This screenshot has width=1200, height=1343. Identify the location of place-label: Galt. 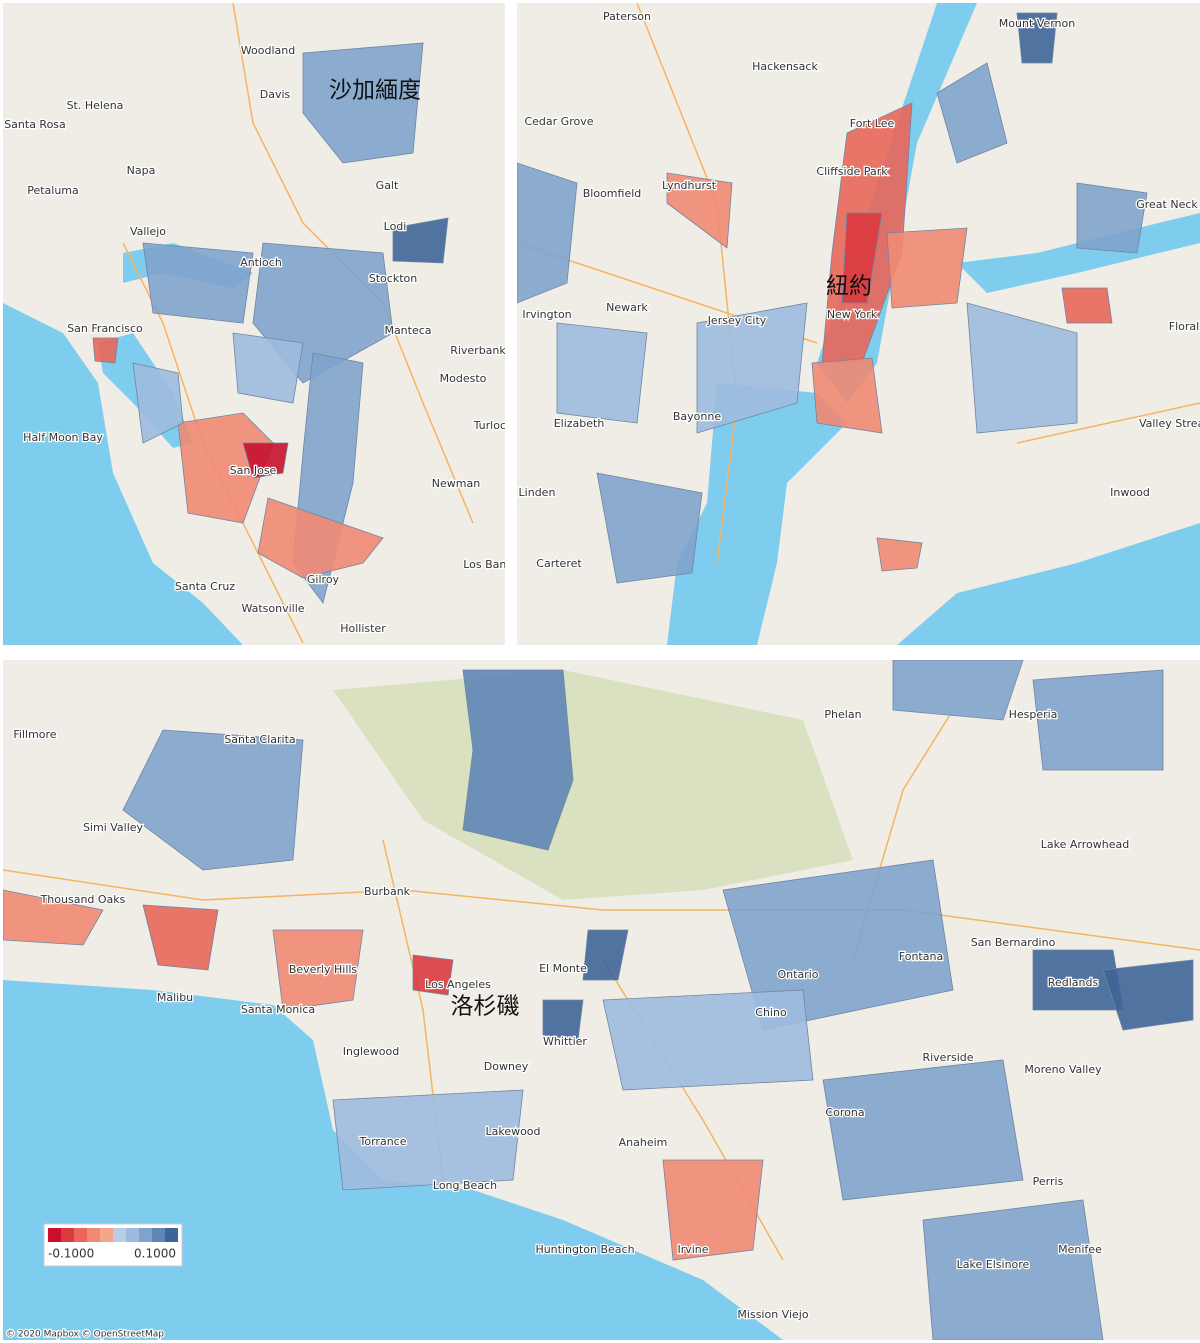
(387, 185).